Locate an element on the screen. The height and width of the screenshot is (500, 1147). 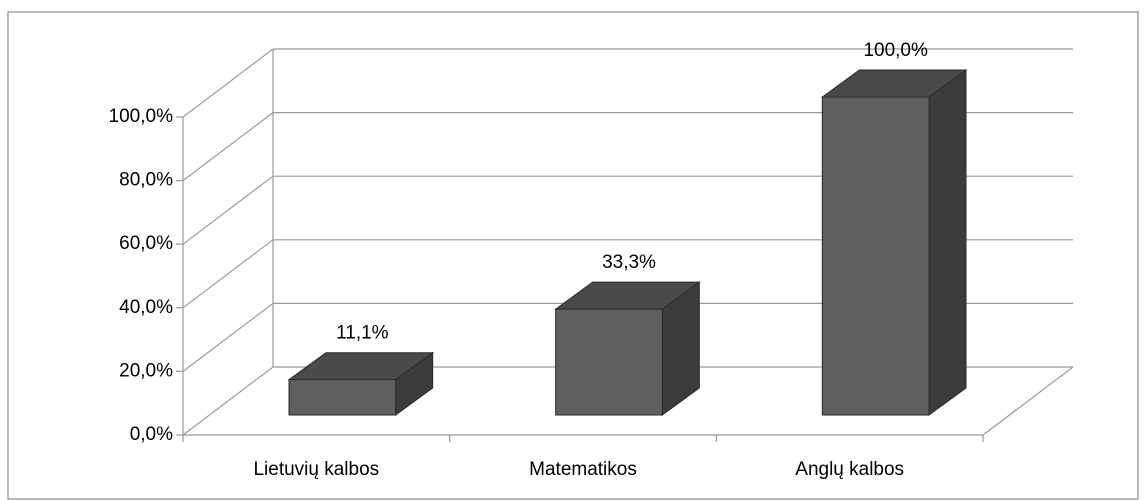
y-tick-label: 80,0% is located at coordinates (146, 180).